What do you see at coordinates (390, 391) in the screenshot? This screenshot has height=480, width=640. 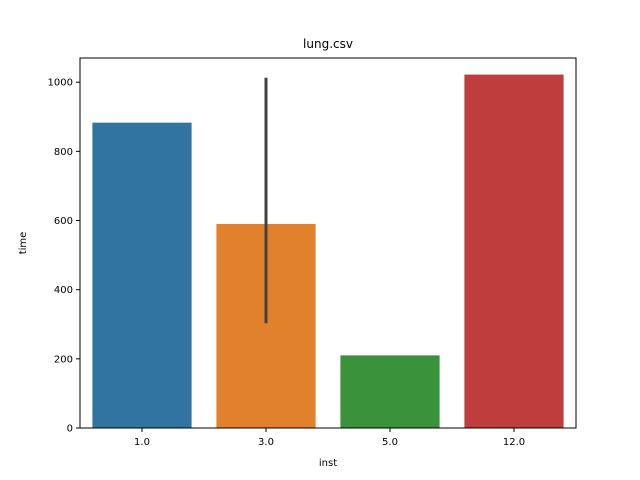 I see `bar-5.0` at bounding box center [390, 391].